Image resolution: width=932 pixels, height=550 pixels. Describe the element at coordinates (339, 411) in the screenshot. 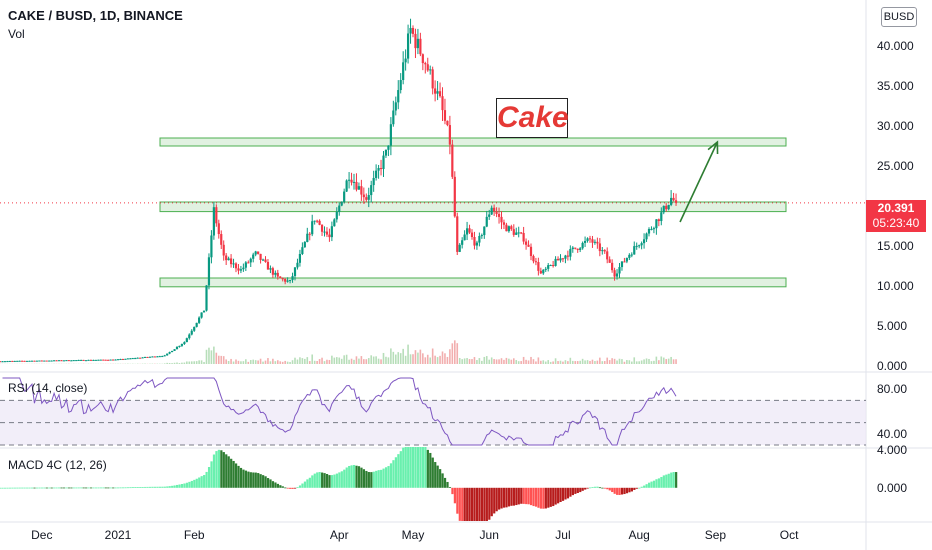

I see `rsi-line` at that location.